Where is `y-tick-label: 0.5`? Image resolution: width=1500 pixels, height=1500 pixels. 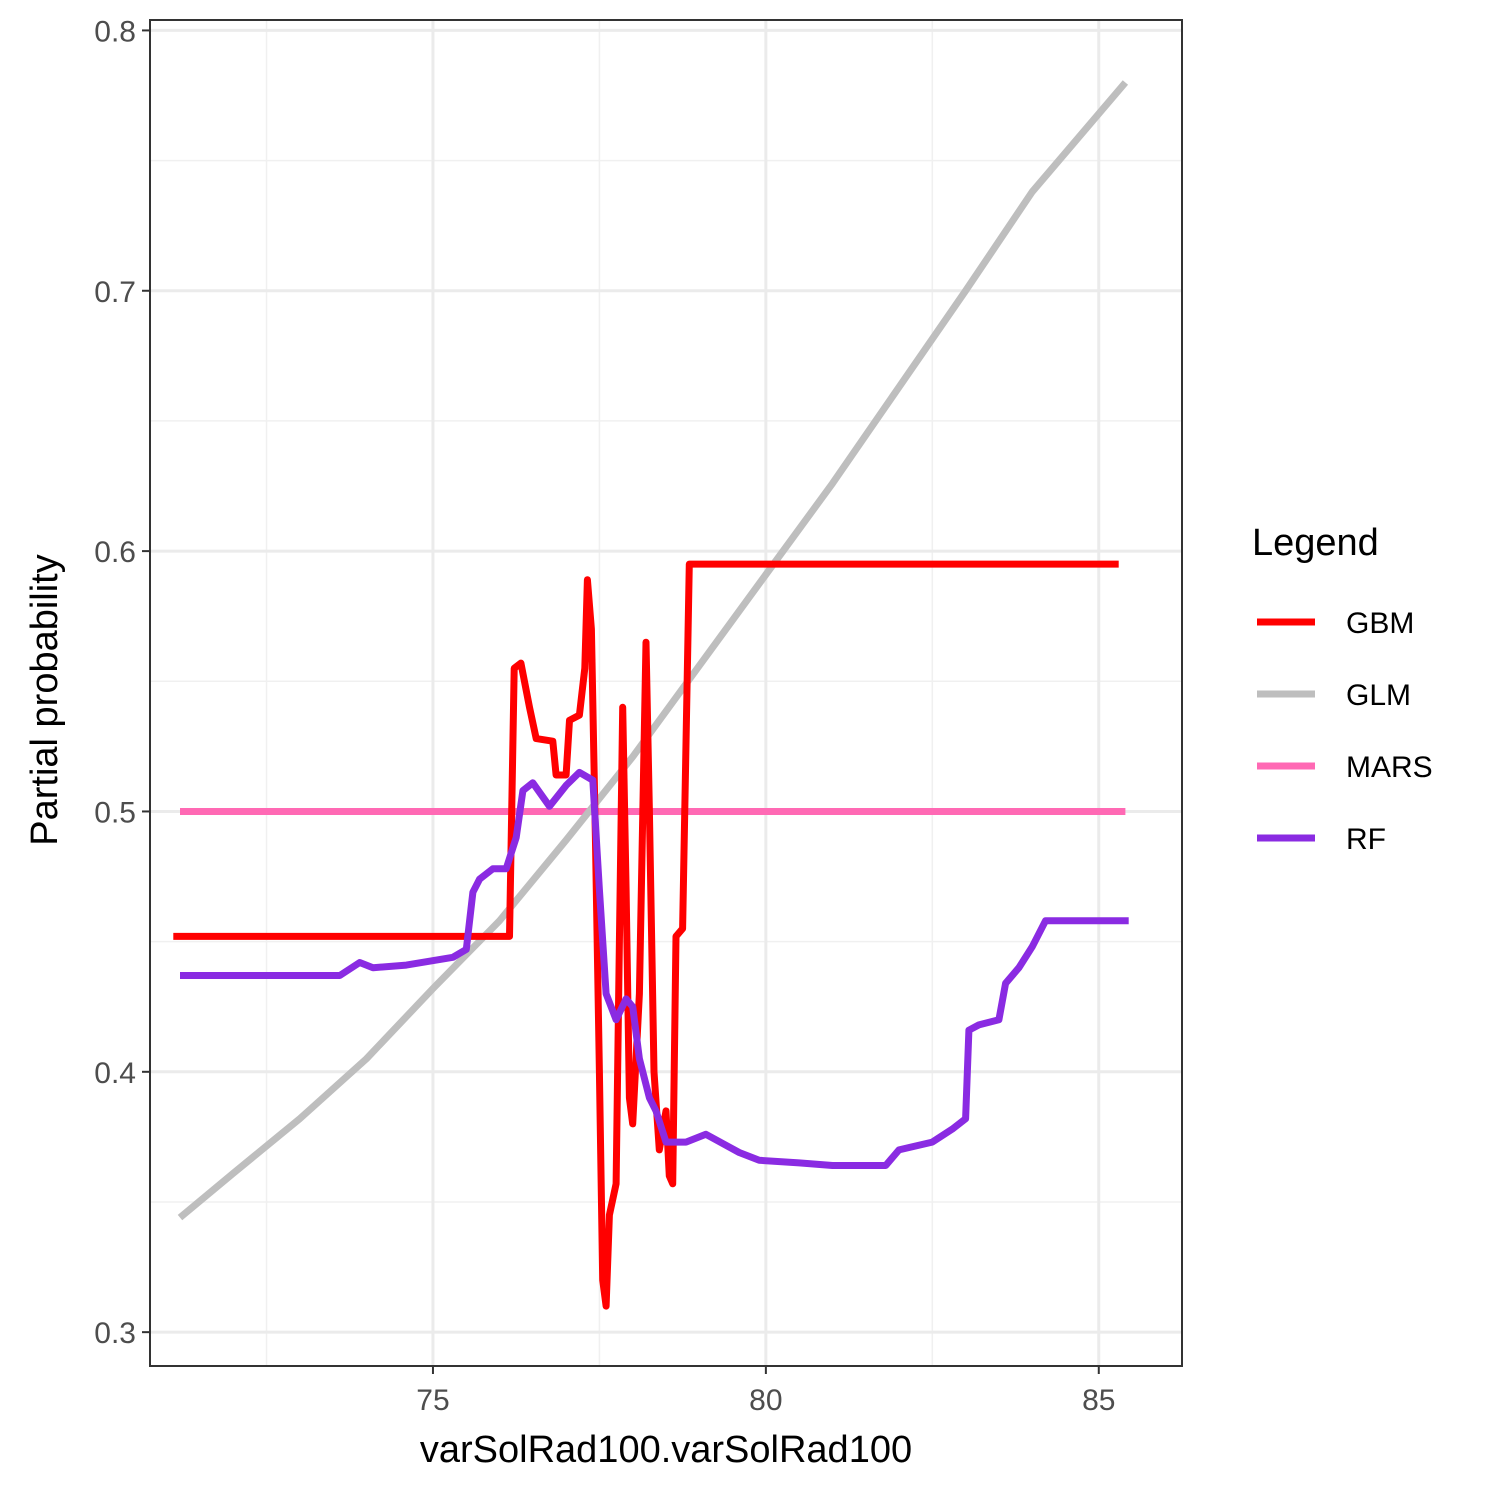
y-tick-label: 0.5 is located at coordinates (115, 812).